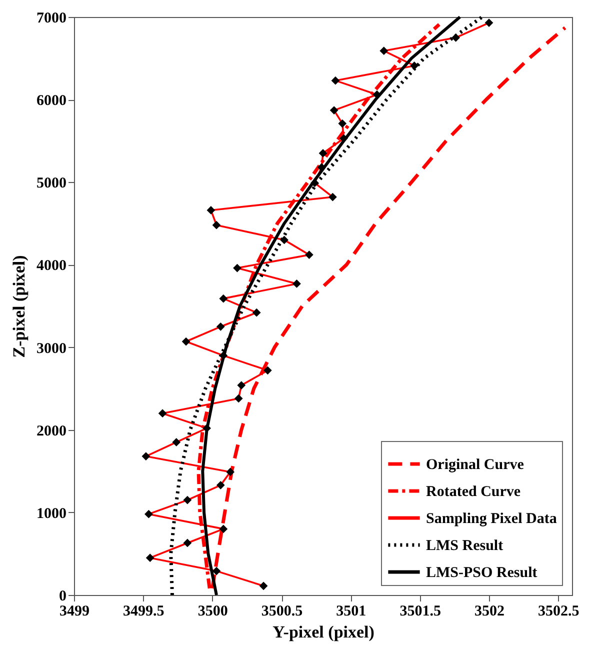 The image size is (600, 652). Describe the element at coordinates (51, 431) in the screenshot. I see `y-tick-label: 2000` at that location.